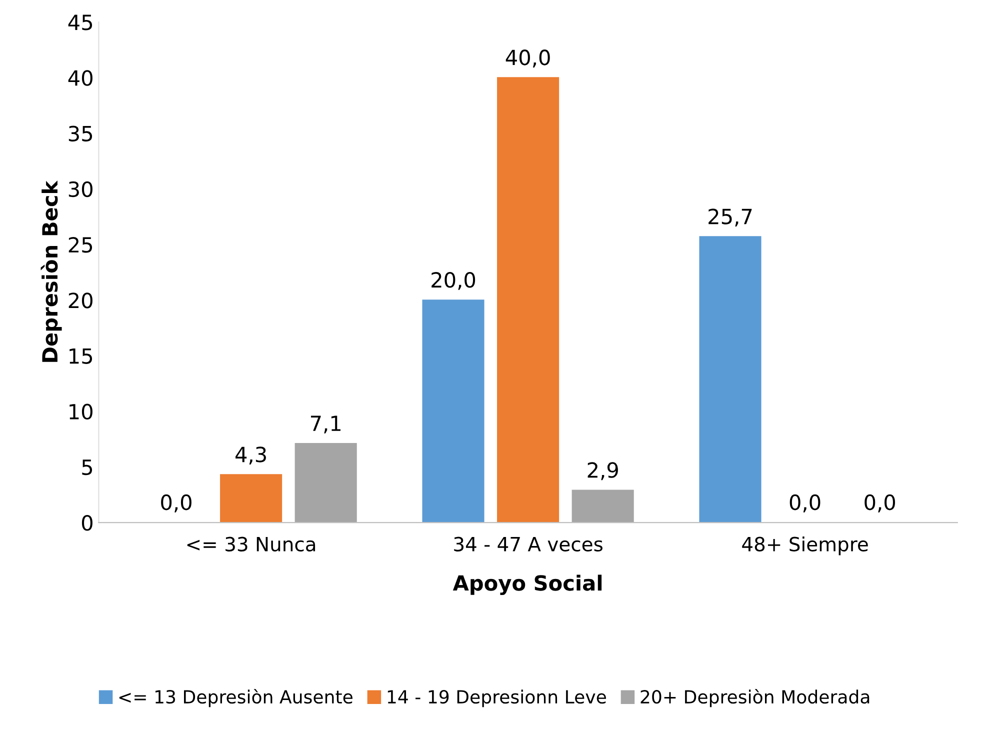  I want to click on data-label: 20,0, so click(454, 281).